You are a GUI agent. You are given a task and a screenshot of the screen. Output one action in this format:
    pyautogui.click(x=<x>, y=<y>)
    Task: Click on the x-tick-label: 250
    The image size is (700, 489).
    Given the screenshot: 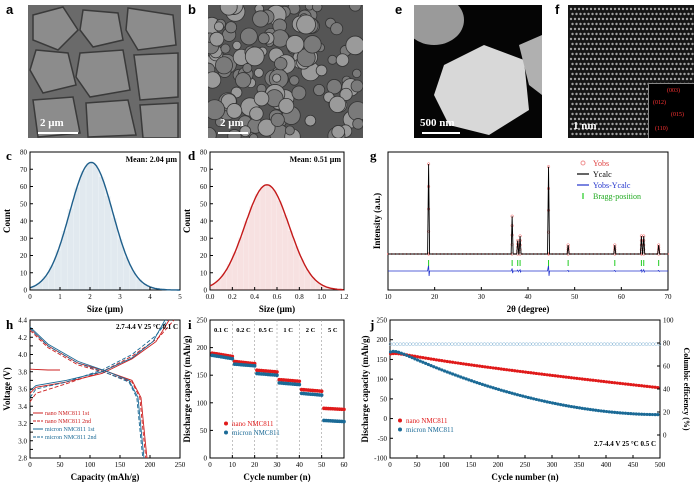 What is the action you would take?
    pyautogui.click(x=180, y=465)
    